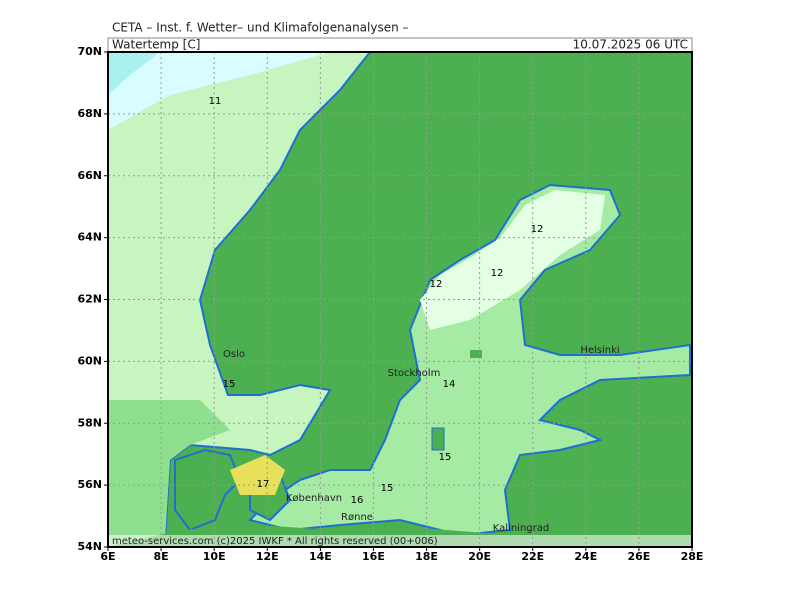  Describe the element at coordinates (219, 91) in the screenshot. I see `sea-north` at that location.